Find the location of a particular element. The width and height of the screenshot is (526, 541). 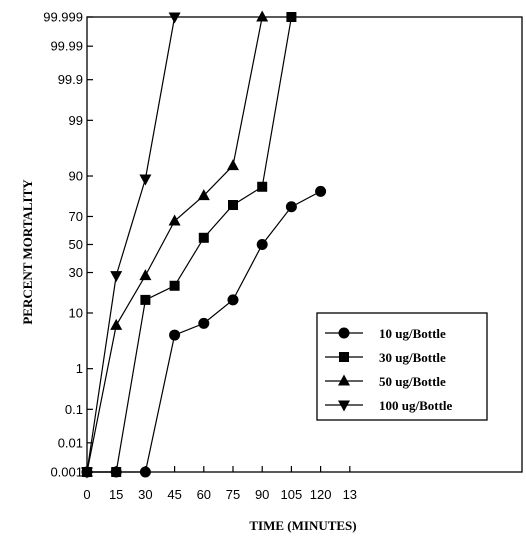

y-tick-label: 0.1 is located at coordinates (74, 409).